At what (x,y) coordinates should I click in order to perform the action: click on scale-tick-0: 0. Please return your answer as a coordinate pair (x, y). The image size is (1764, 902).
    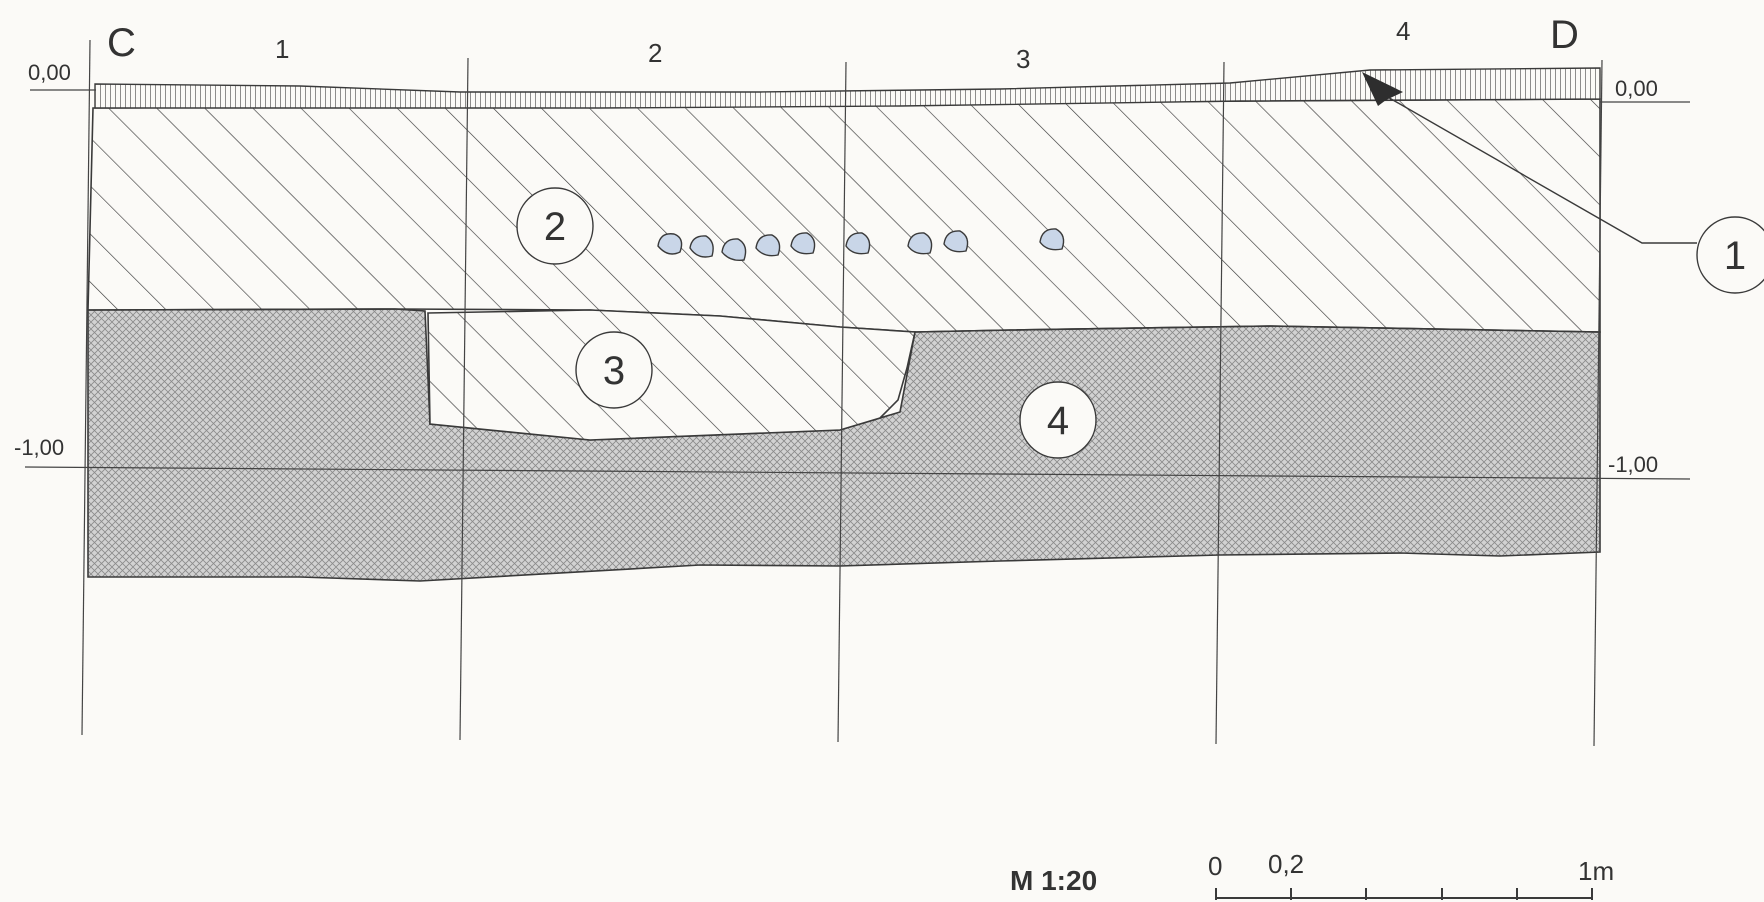
    Looking at the image, I should click on (1215, 866).